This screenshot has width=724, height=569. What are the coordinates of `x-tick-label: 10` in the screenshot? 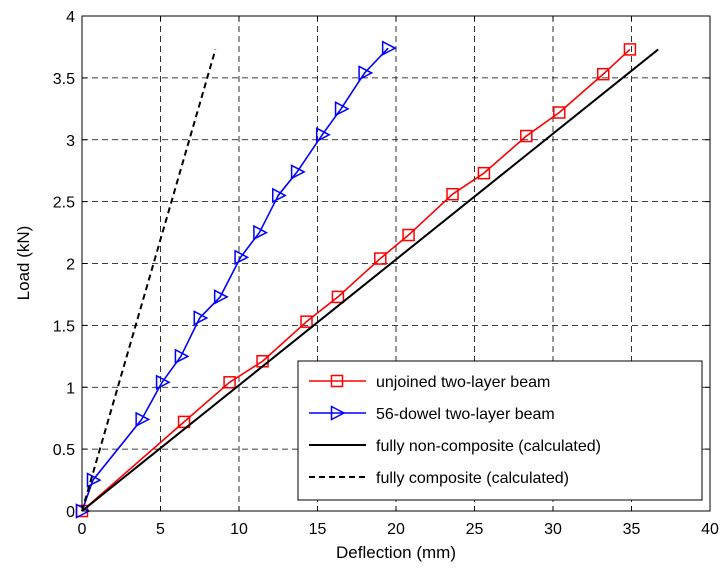 It's located at (239, 529).